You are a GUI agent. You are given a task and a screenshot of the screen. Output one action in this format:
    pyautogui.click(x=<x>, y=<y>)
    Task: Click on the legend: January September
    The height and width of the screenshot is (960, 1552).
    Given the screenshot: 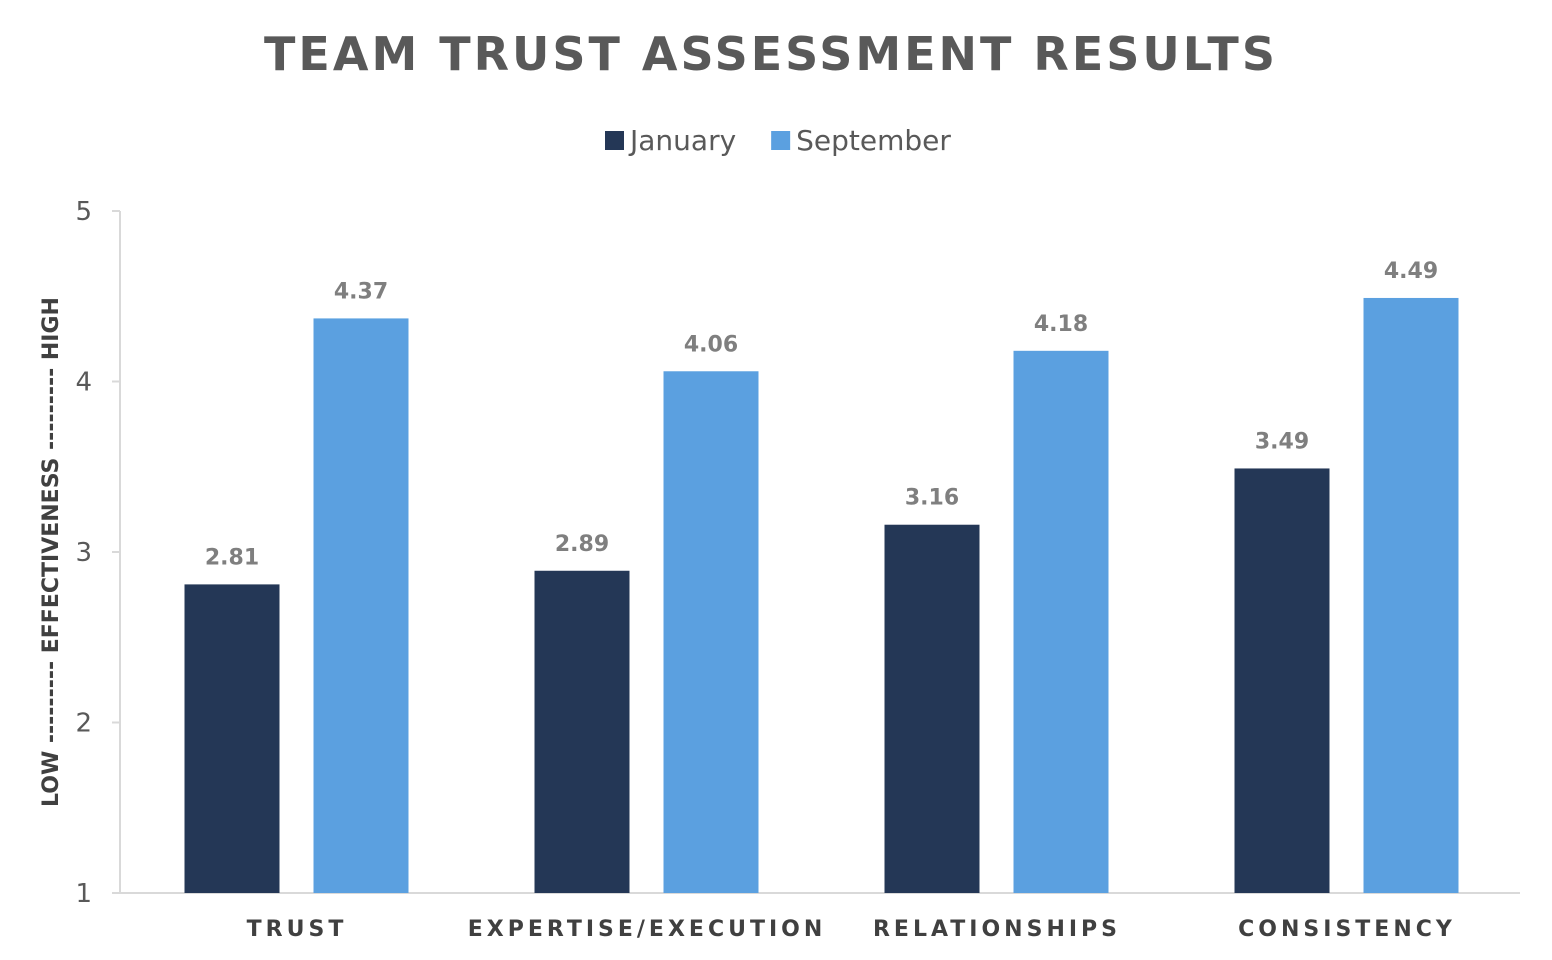 What is the action you would take?
    pyautogui.click(x=778, y=140)
    